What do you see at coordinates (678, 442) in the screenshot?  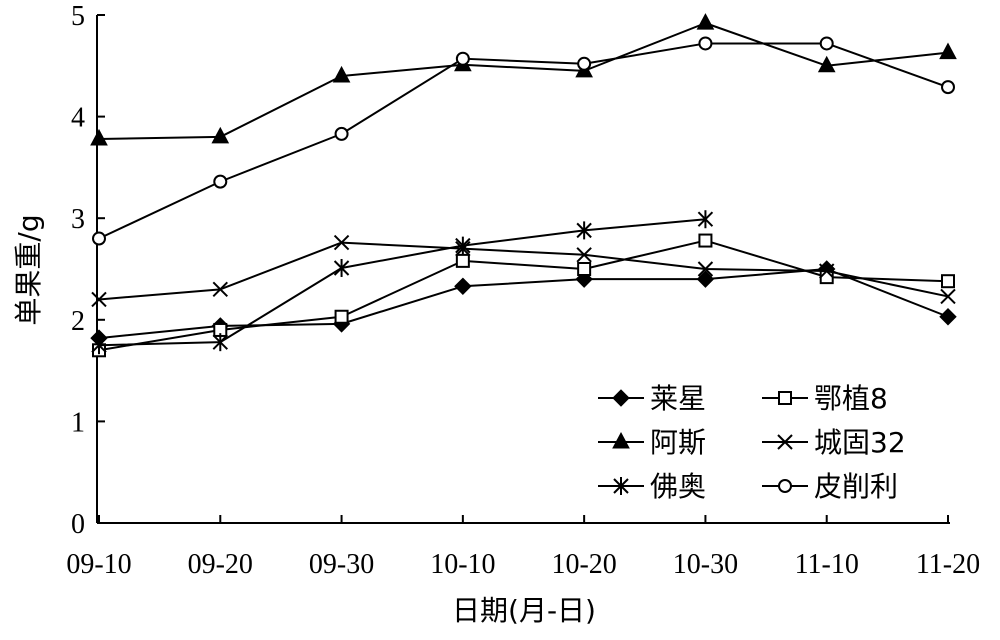 I see `legend-label: 阿斯` at bounding box center [678, 442].